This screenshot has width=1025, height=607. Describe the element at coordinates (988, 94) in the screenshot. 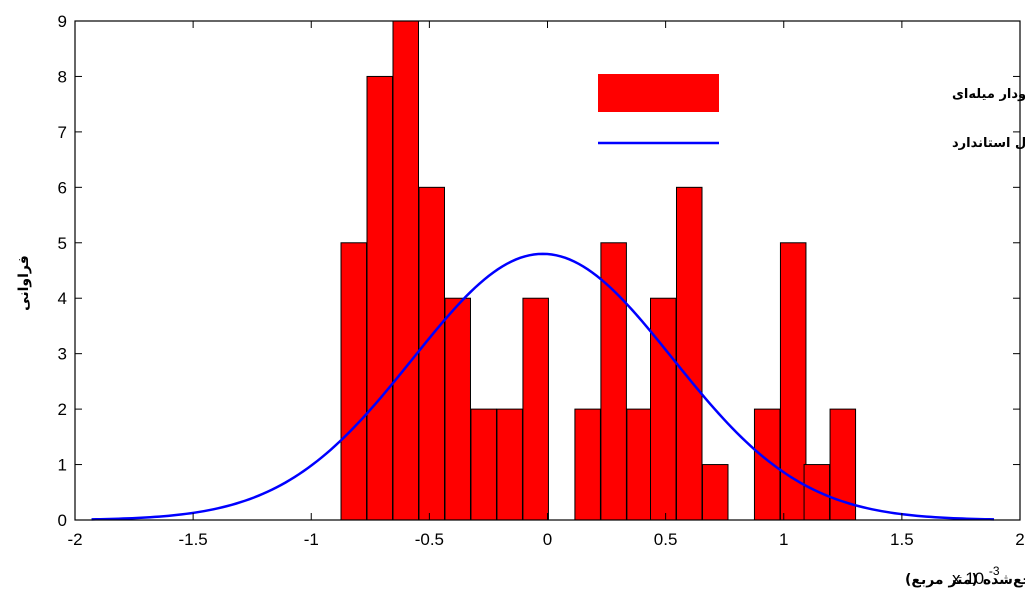

I see `legend-bar-label: نمودار میله‌ای` at that location.